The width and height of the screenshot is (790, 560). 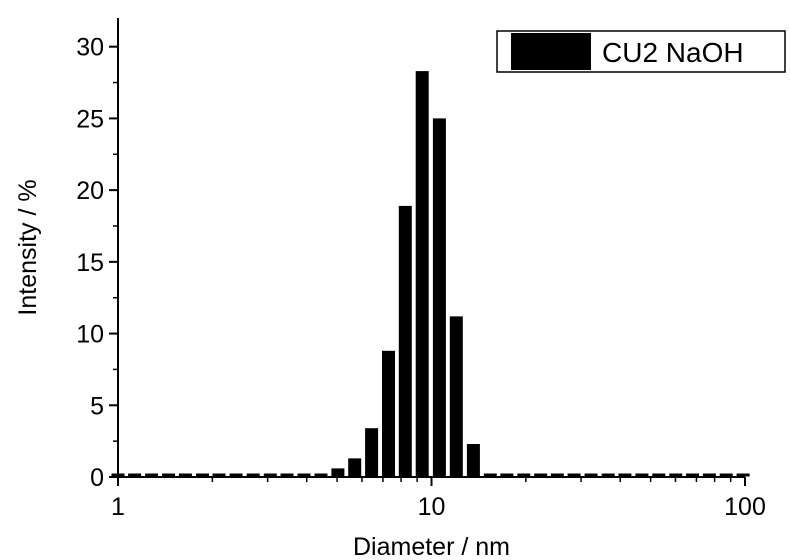 I want to click on y-tick-label: 15, so click(x=90, y=263).